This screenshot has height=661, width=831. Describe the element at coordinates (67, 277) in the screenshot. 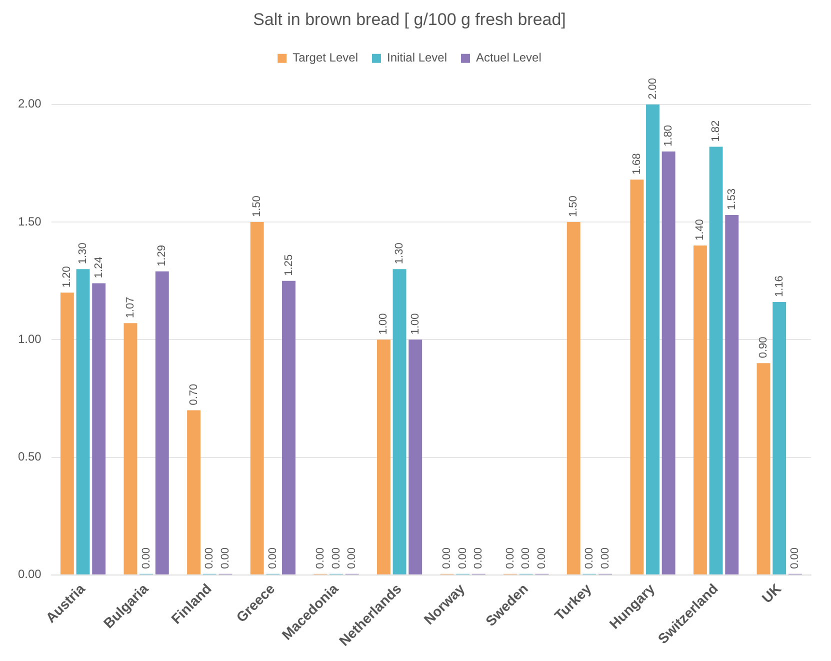

I see `data-label: 1.20` at that location.